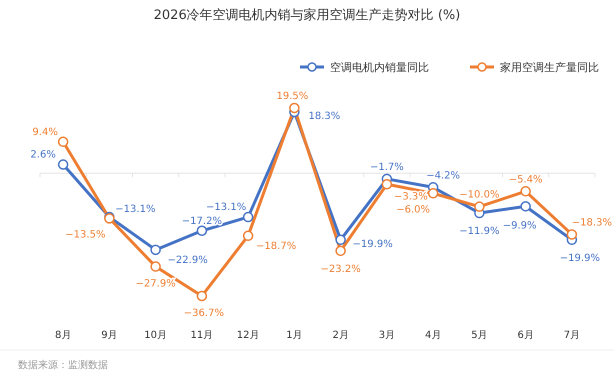 This screenshot has width=614, height=379. I want to click on x-tick-label: 2月, so click(340, 335).